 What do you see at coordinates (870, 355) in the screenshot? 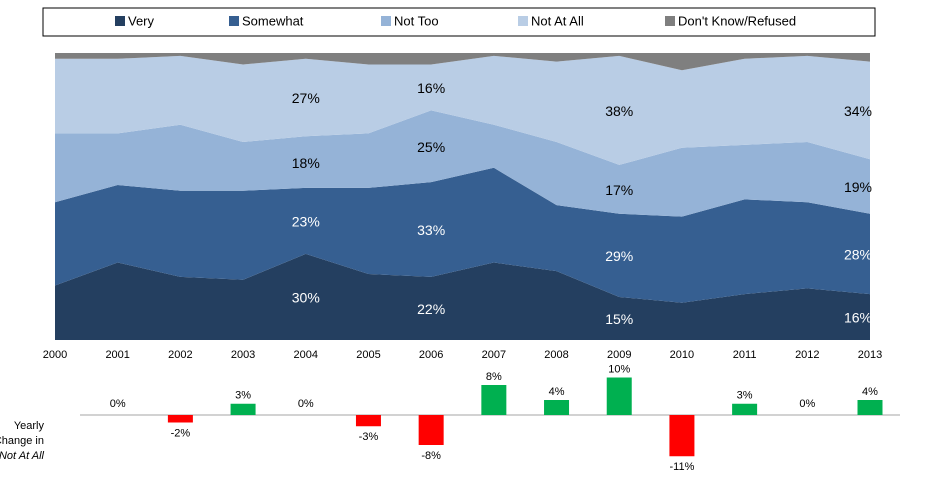
I see `x-tick-label: 2013` at bounding box center [870, 355].